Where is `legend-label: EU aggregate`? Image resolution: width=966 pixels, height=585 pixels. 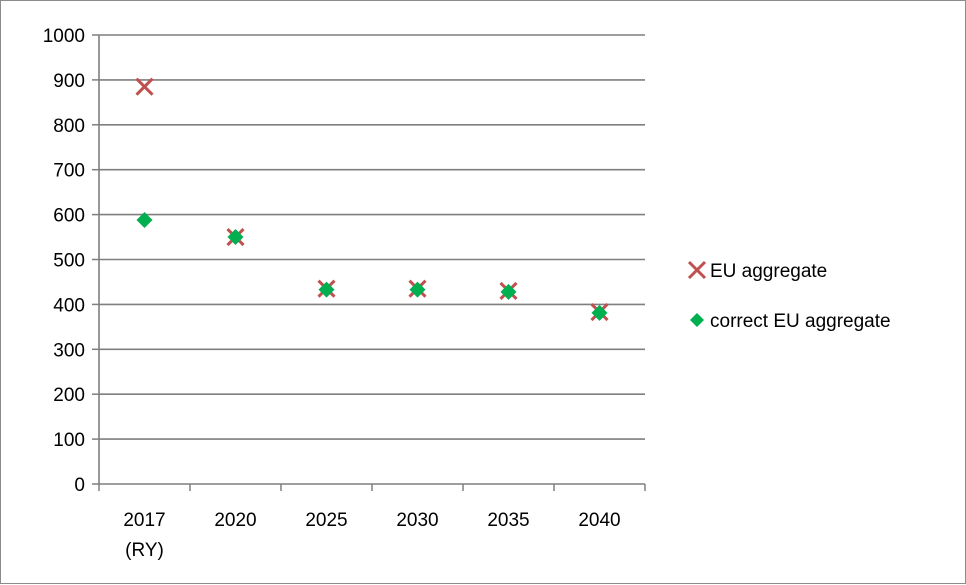 legend-label: EU aggregate is located at coordinates (768, 271).